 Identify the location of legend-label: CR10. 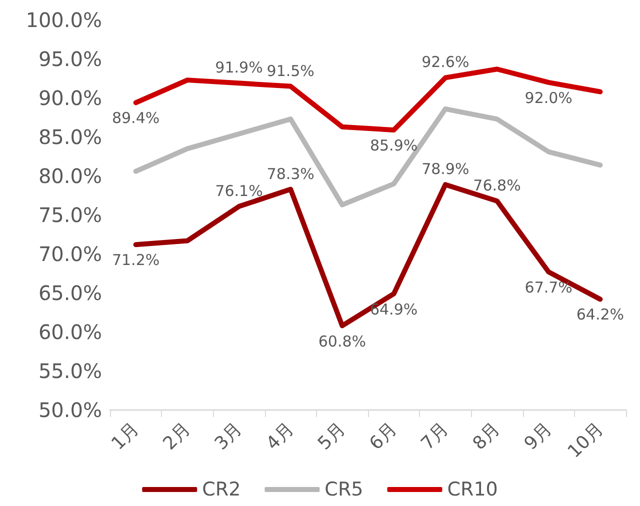
(472, 489).